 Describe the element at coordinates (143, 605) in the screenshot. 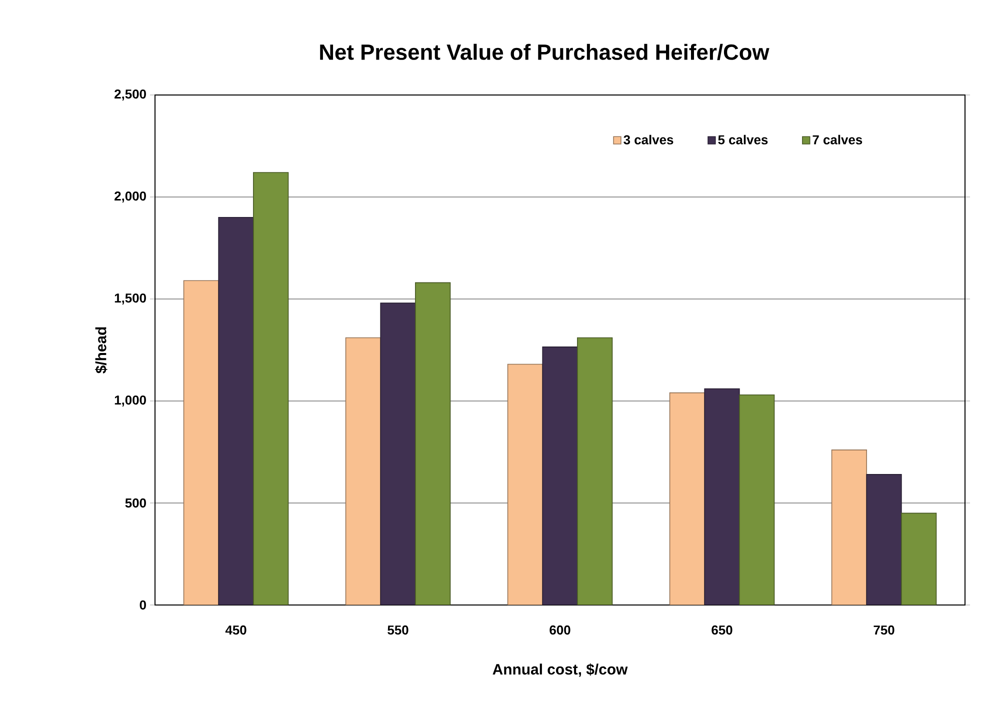

I see `y-tick-label: 0` at that location.